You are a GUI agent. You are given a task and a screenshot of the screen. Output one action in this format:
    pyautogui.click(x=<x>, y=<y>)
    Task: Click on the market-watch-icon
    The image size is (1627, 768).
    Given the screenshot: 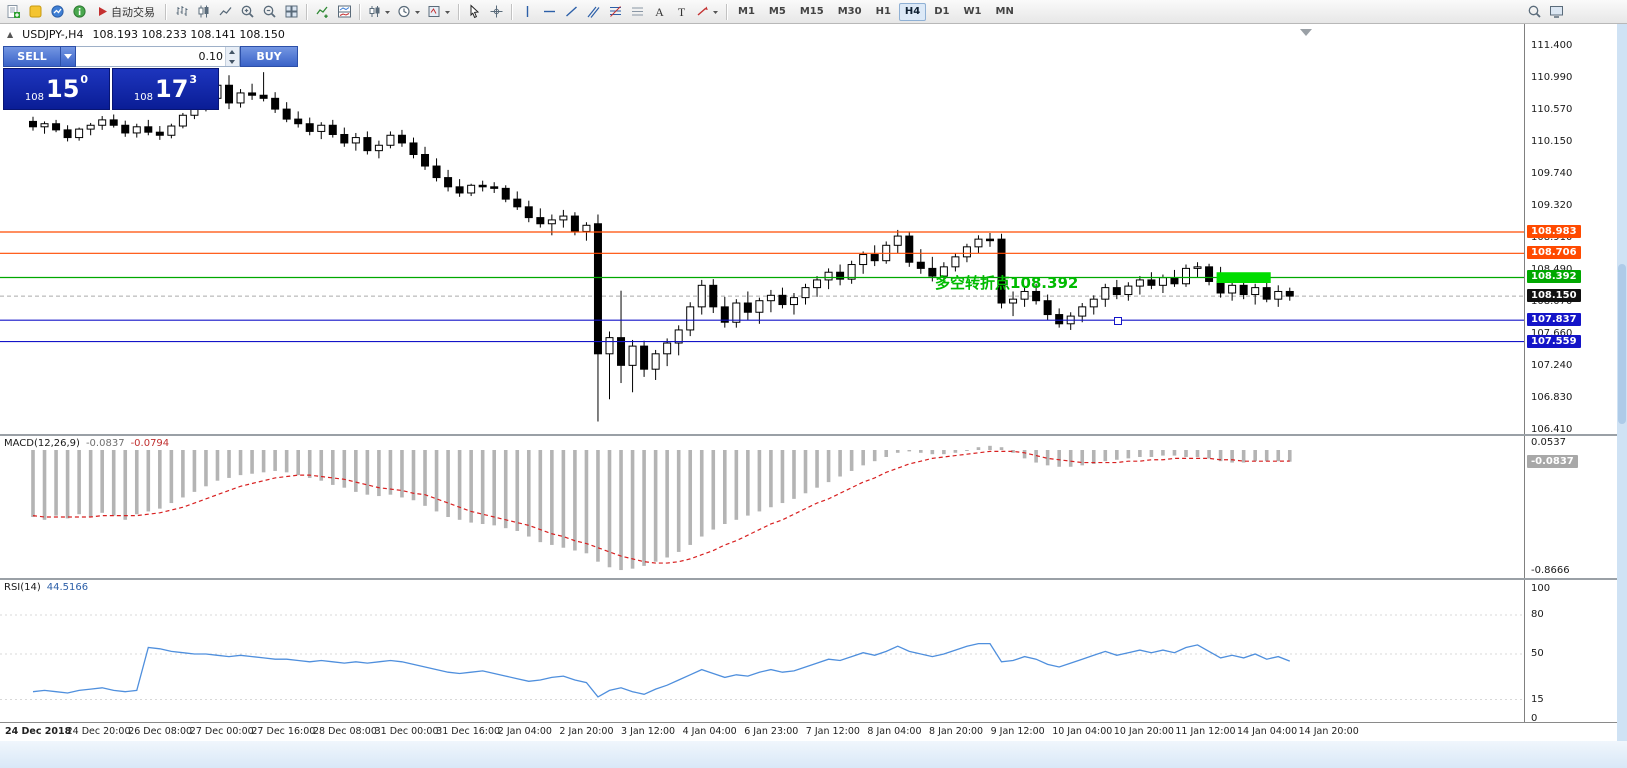 What is the action you would take?
    pyautogui.click(x=57, y=12)
    